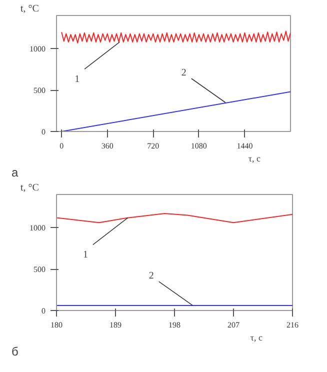  Describe the element at coordinates (62, 146) in the screenshot. I see `x-tick-label: 0` at that location.